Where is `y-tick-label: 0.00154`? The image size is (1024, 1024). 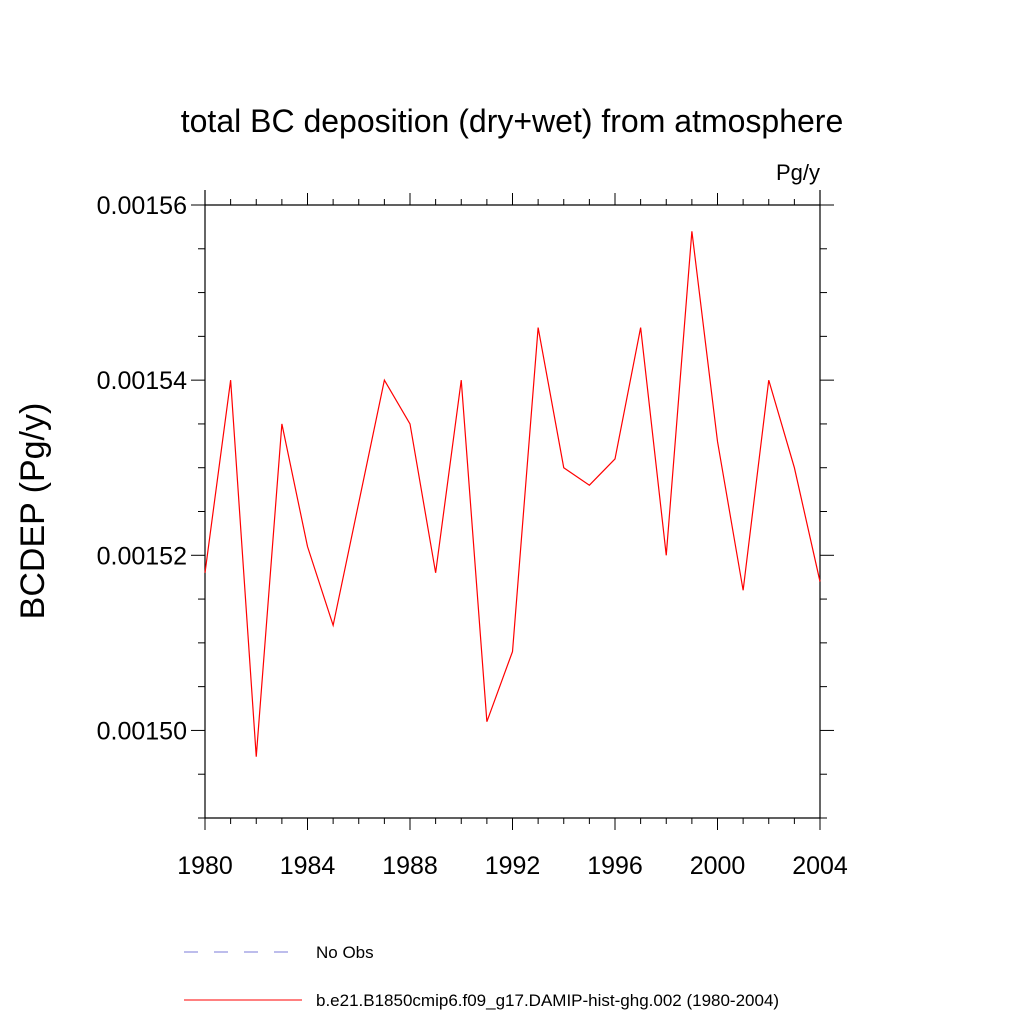
y-tick-label: 0.00154 is located at coordinates (142, 381).